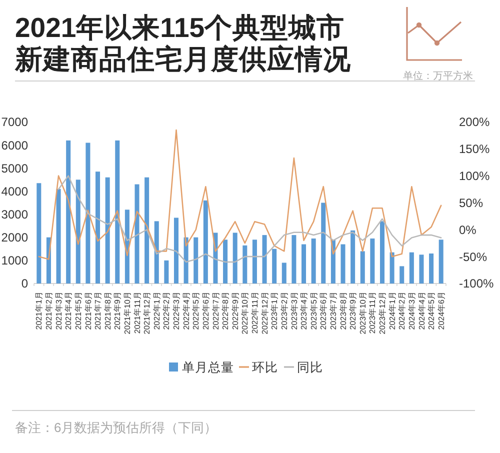 The width and height of the screenshot is (500, 453). Describe the element at coordinates (245, 313) in the screenshot. I see `x-tick-label: 2022年10月` at that location.